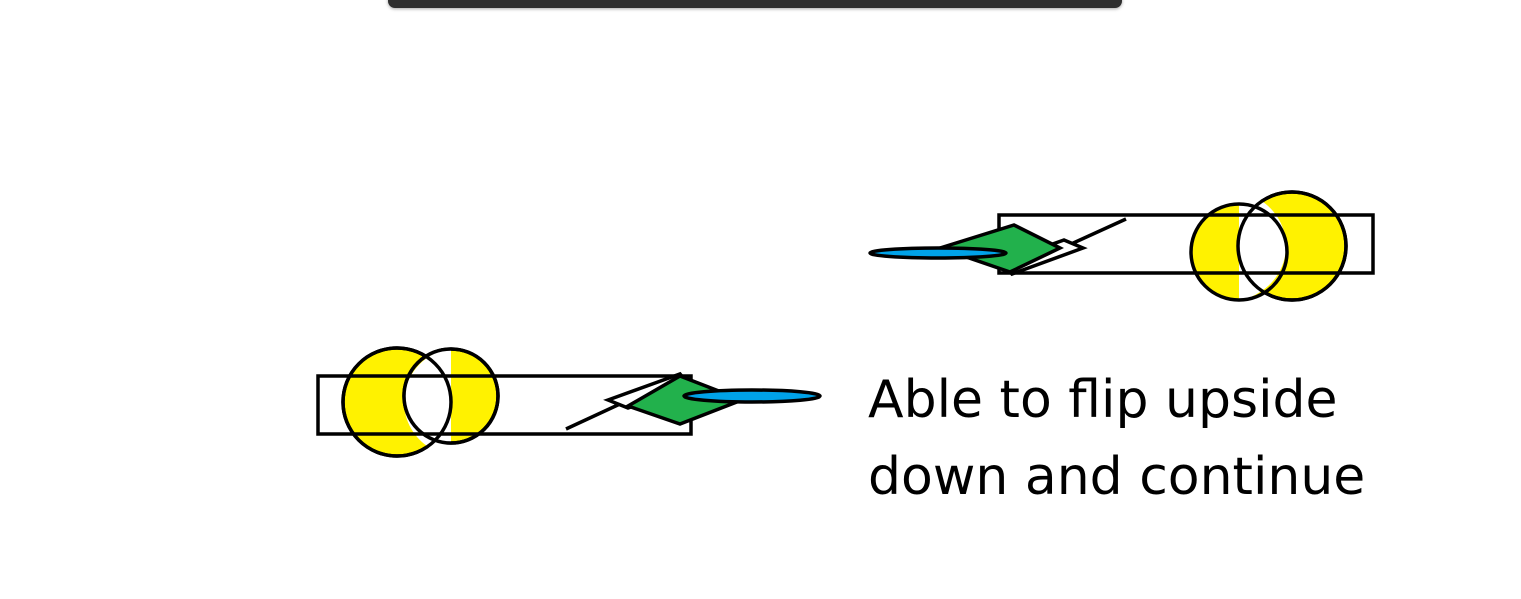 The height and width of the screenshot is (599, 1521). What do you see at coordinates (755, 4) in the screenshot?
I see `floating-toolbar-edge` at bounding box center [755, 4].